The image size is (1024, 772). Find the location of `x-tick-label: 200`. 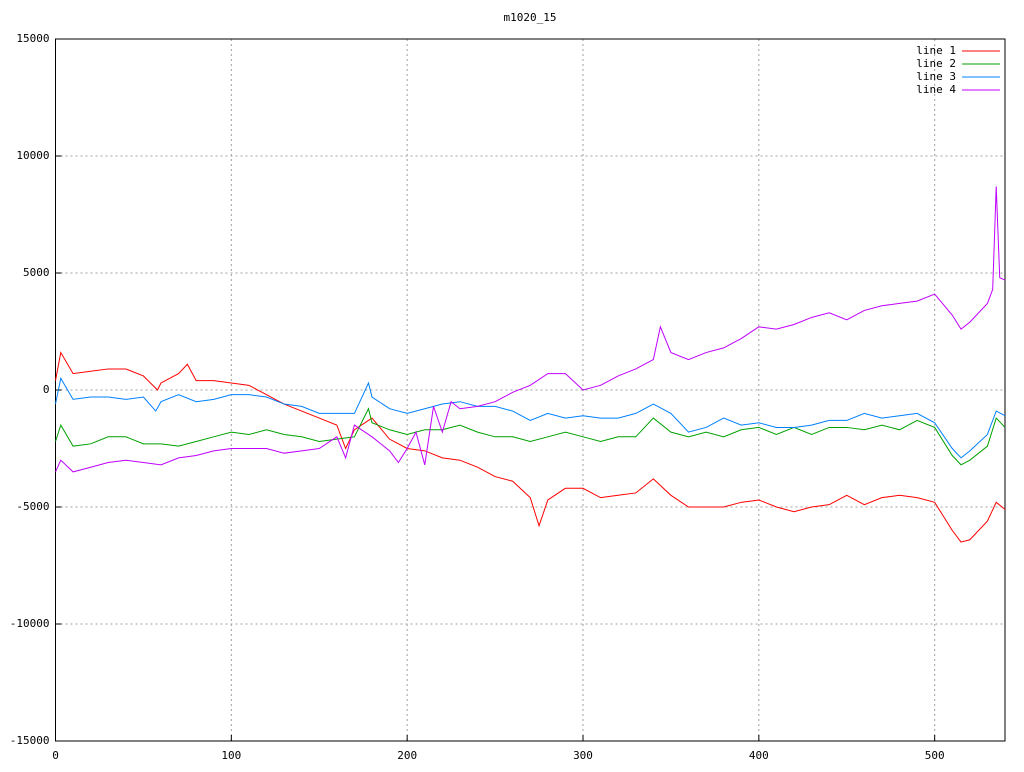

x-tick-label: 200 is located at coordinates (407, 755).